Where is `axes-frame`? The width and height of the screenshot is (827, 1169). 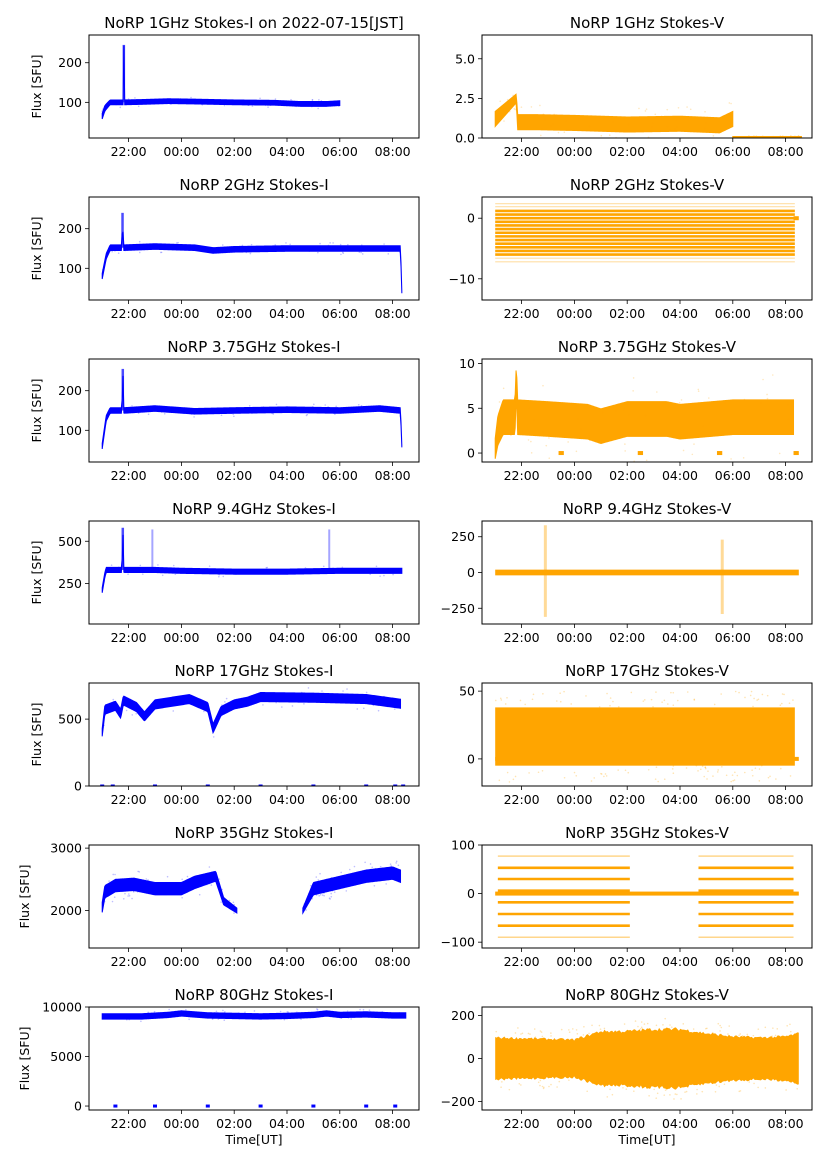 axes-frame is located at coordinates (254, 1058).